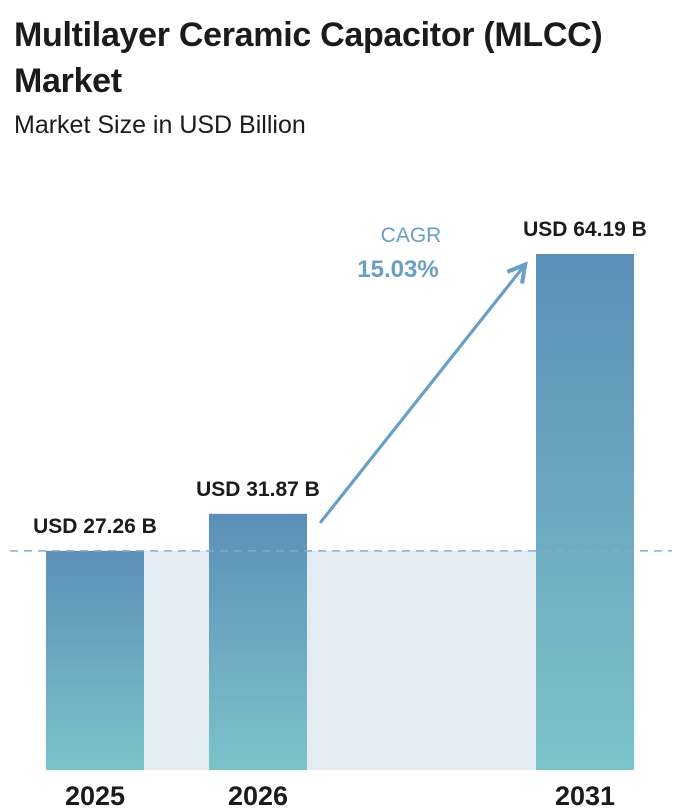 The width and height of the screenshot is (682, 812). I want to click on bar-2025, so click(95, 660).